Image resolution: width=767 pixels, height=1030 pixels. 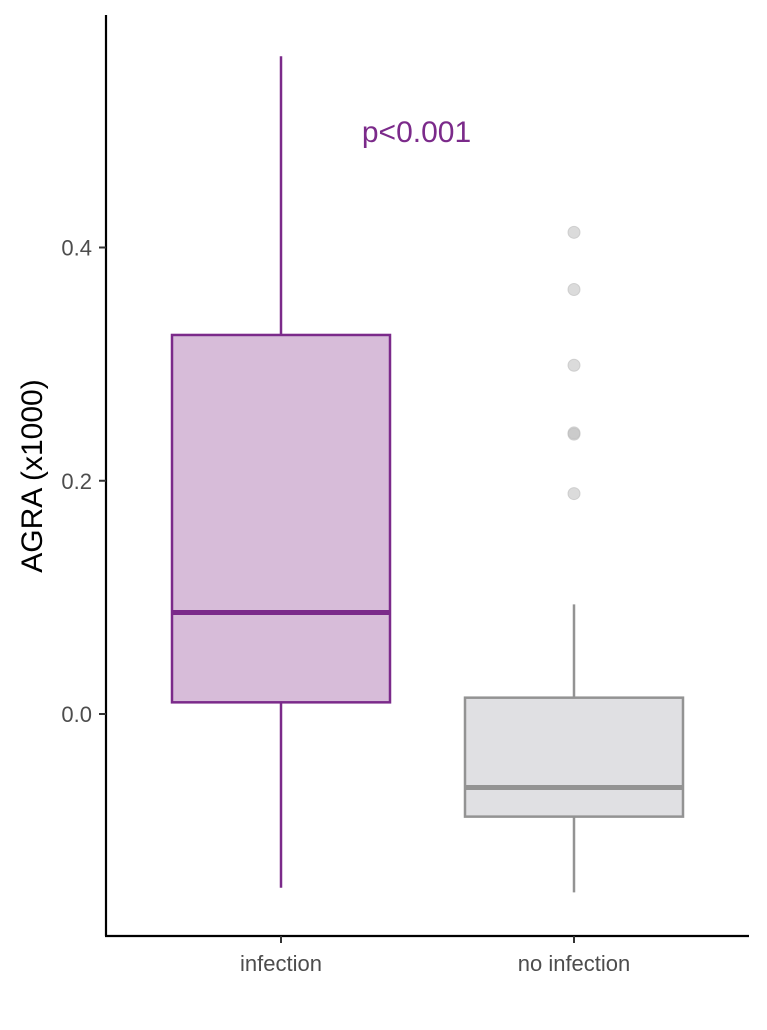 I want to click on x-tick-label: infection, so click(x=281, y=963).